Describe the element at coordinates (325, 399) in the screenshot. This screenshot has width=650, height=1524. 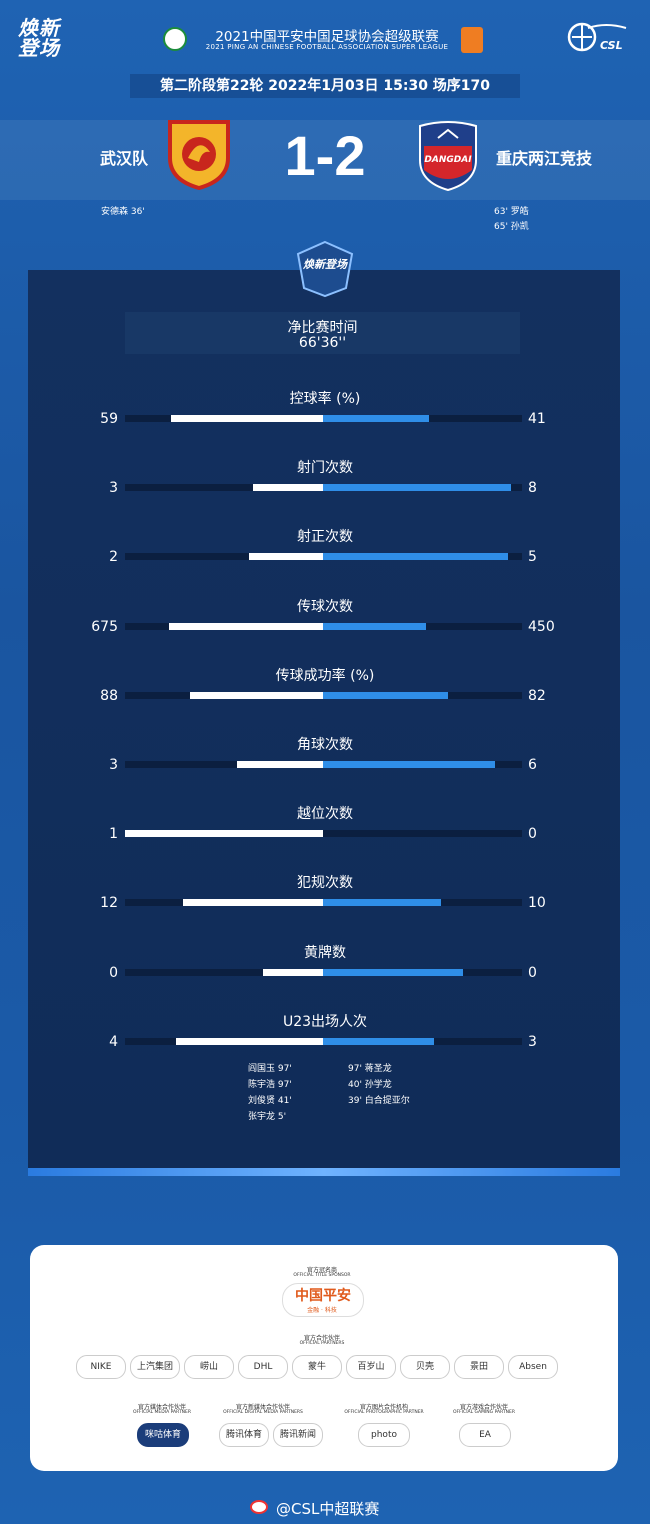
I see `stat-label: 控球率 (%)` at that location.